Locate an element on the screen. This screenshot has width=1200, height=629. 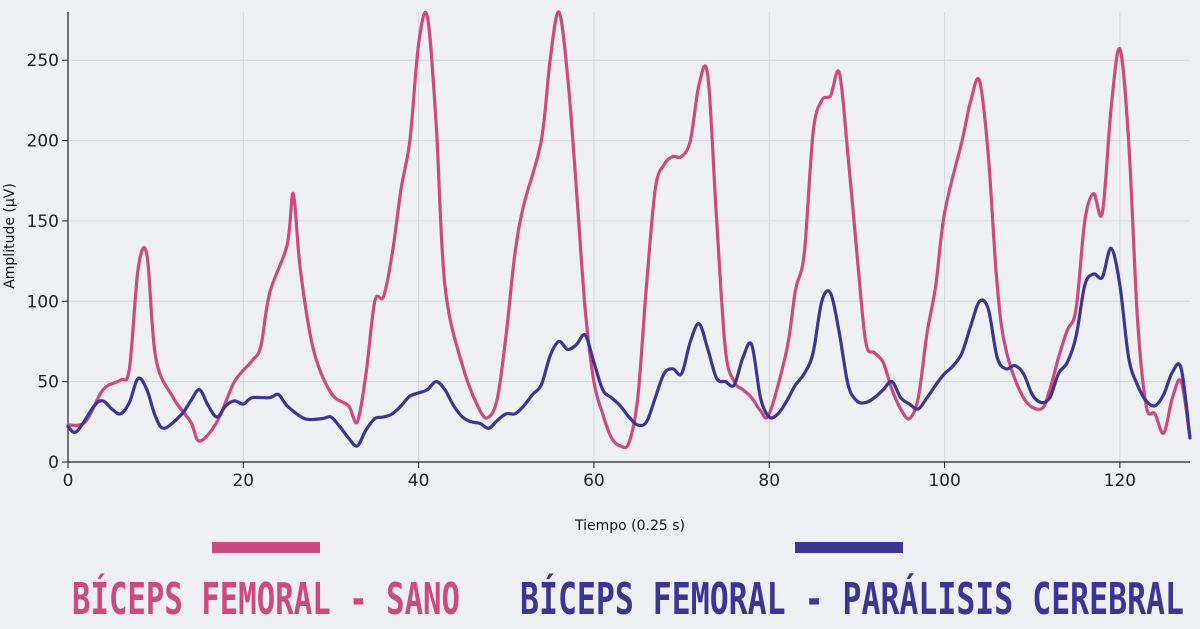
x-tick-label: 0 is located at coordinates (68, 481).